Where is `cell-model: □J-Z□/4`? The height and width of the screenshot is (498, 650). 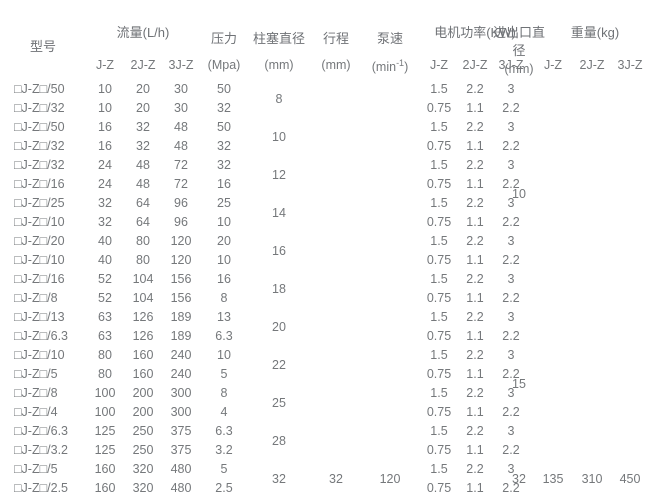 cell-model: □J-Z□/4 is located at coordinates (36, 412).